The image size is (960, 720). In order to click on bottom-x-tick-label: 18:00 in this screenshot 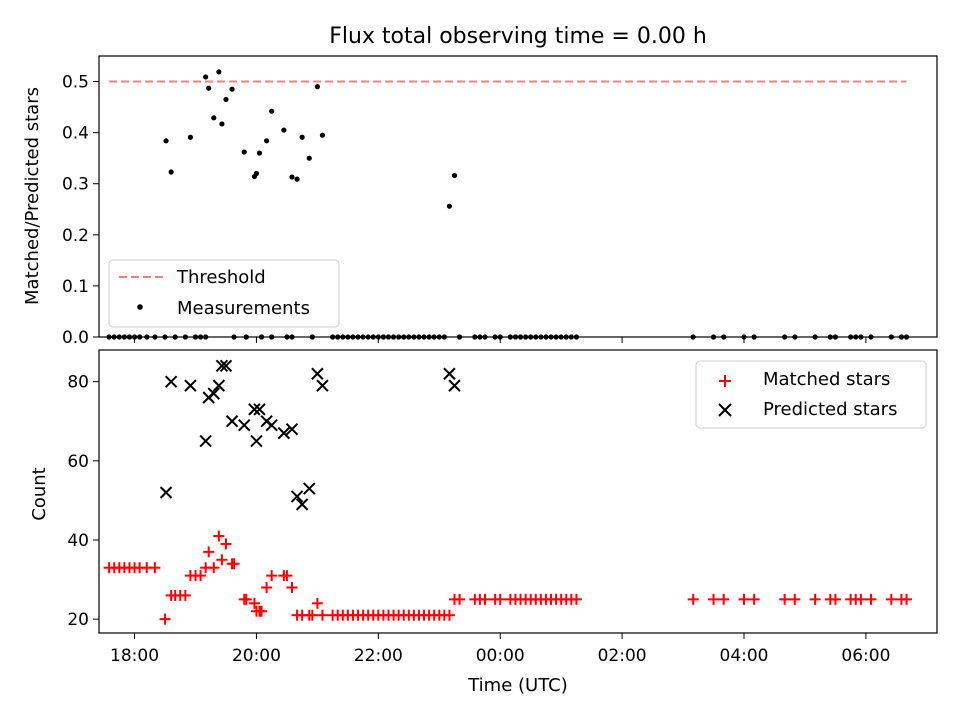, I will do `click(134, 656)`.